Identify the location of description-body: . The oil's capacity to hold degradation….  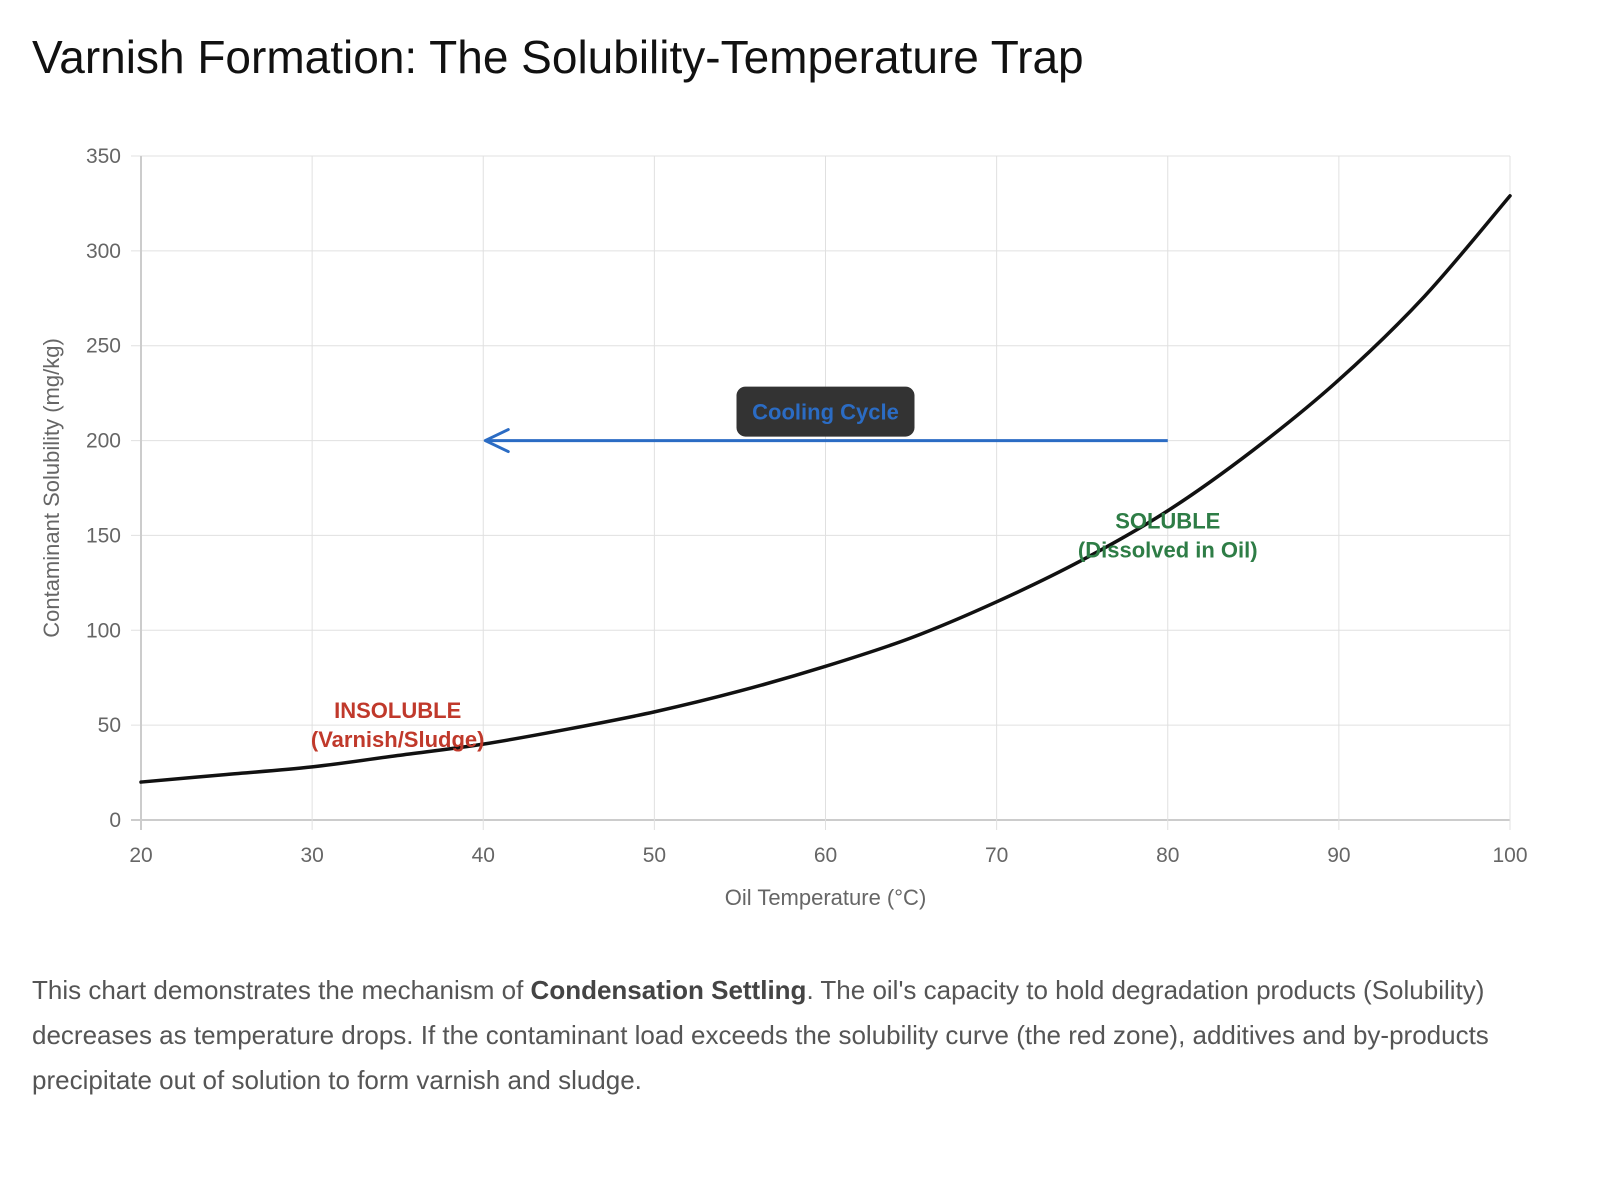
(760, 1035).